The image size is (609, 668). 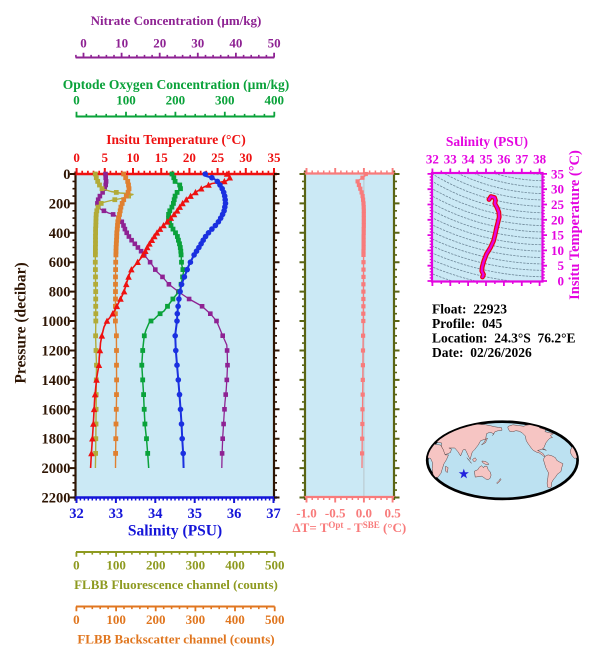 What do you see at coordinates (56, 499) in the screenshot?
I see `svg-text: 2200` at bounding box center [56, 499].